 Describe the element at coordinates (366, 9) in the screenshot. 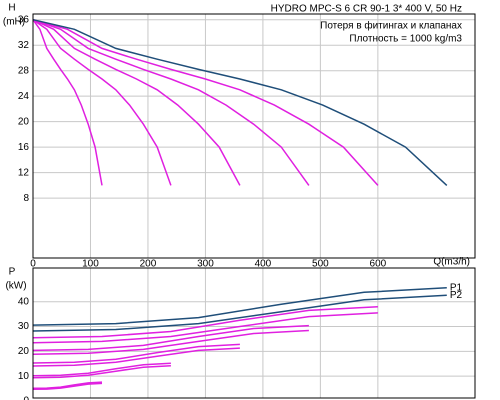

I see `chart-title: HYDRO MPC-S 6 CR 90-1 3* 400 V, 50 Hz` at that location.